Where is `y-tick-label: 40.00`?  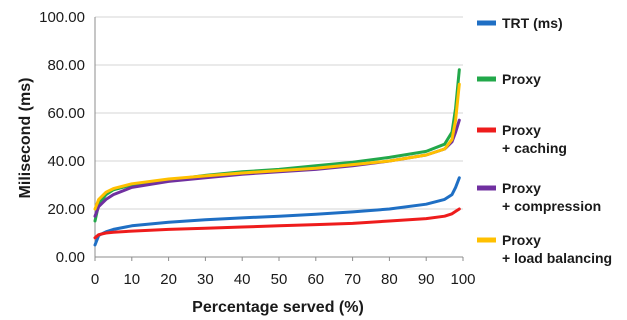
y-tick-label: 40.00 is located at coordinates (66, 161).